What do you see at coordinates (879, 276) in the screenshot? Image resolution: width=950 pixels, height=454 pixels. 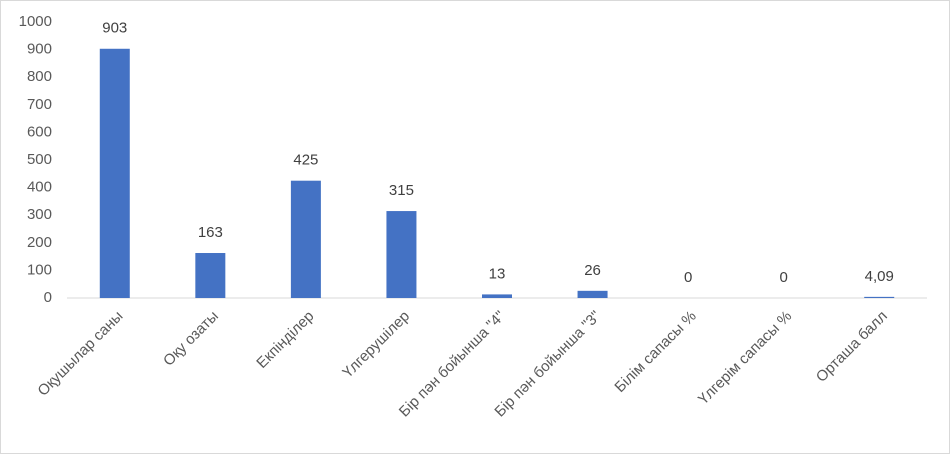 I see `data-label: 4,09` at bounding box center [879, 276].